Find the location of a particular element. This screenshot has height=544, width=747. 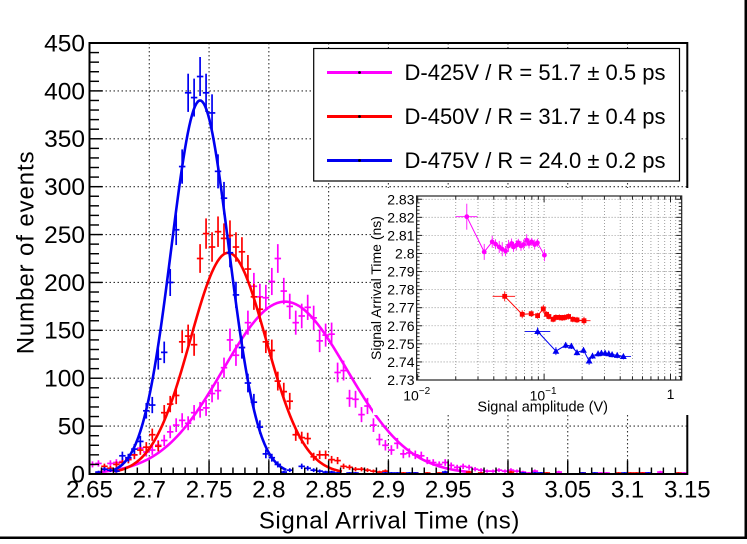

svg-text: 3.05 is located at coordinates (567, 490).